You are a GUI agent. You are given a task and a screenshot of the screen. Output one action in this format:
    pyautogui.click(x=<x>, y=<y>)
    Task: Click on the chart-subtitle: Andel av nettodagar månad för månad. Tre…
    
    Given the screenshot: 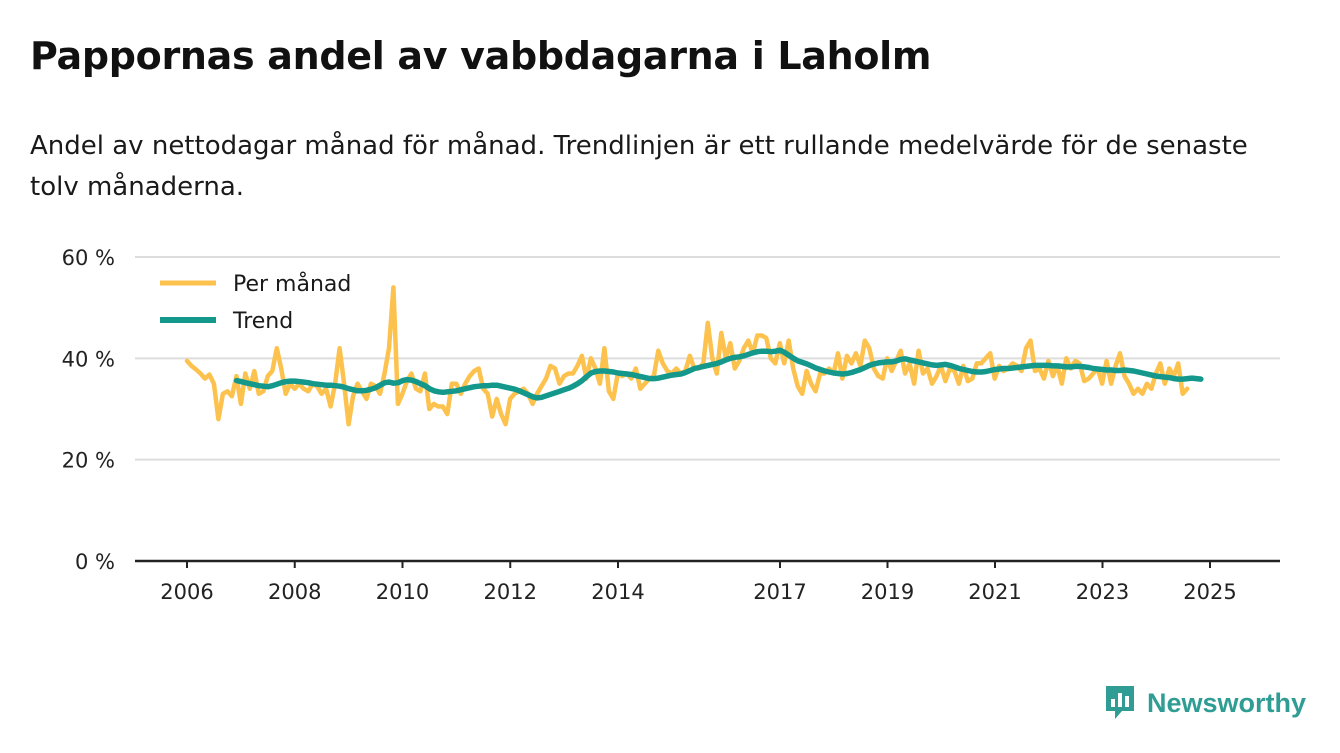 What is the action you would take?
    pyautogui.click(x=639, y=166)
    